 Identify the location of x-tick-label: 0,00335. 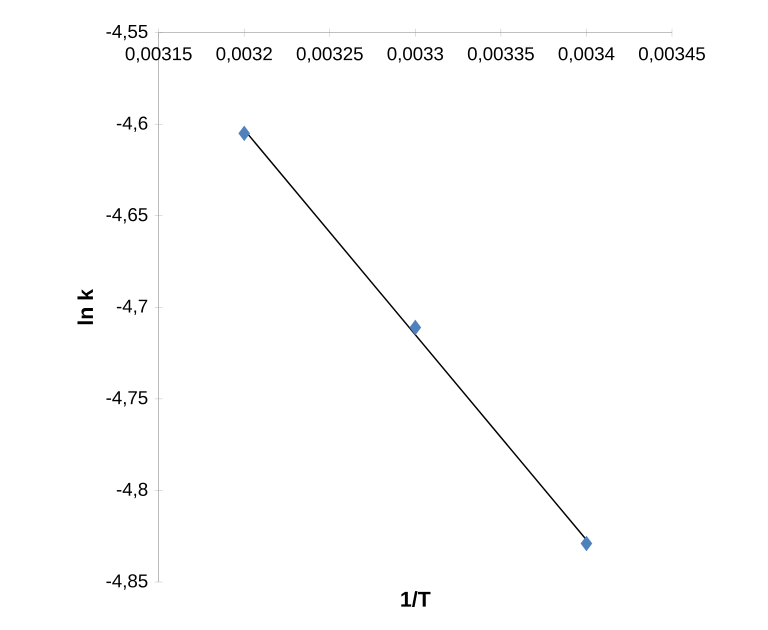
(501, 55).